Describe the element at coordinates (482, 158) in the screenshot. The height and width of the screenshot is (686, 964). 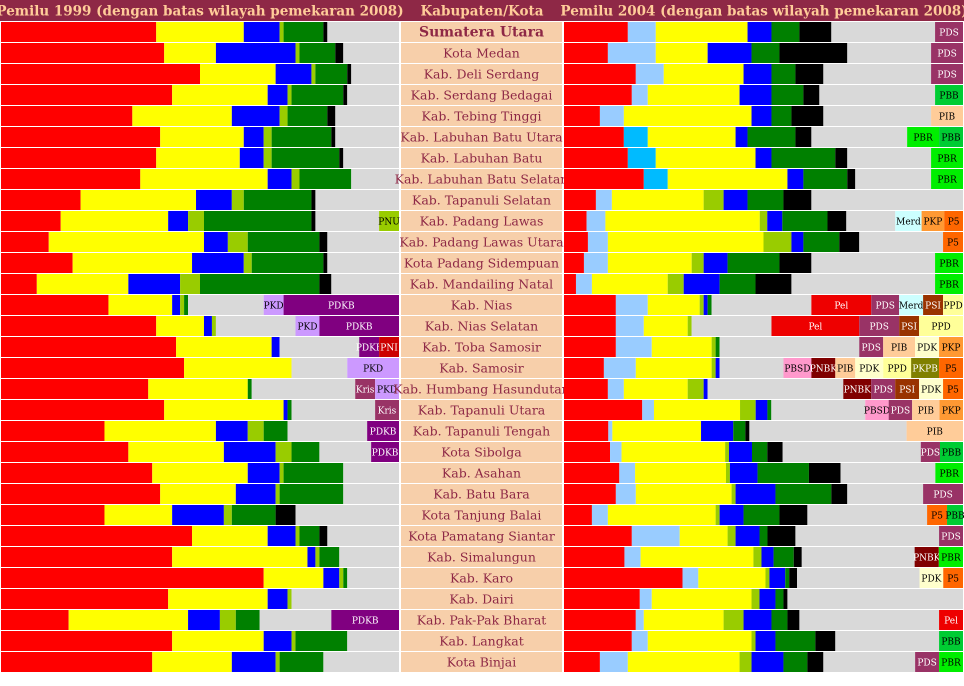
I see `region-row: Kab. Labuhan Batu PBR` at that location.